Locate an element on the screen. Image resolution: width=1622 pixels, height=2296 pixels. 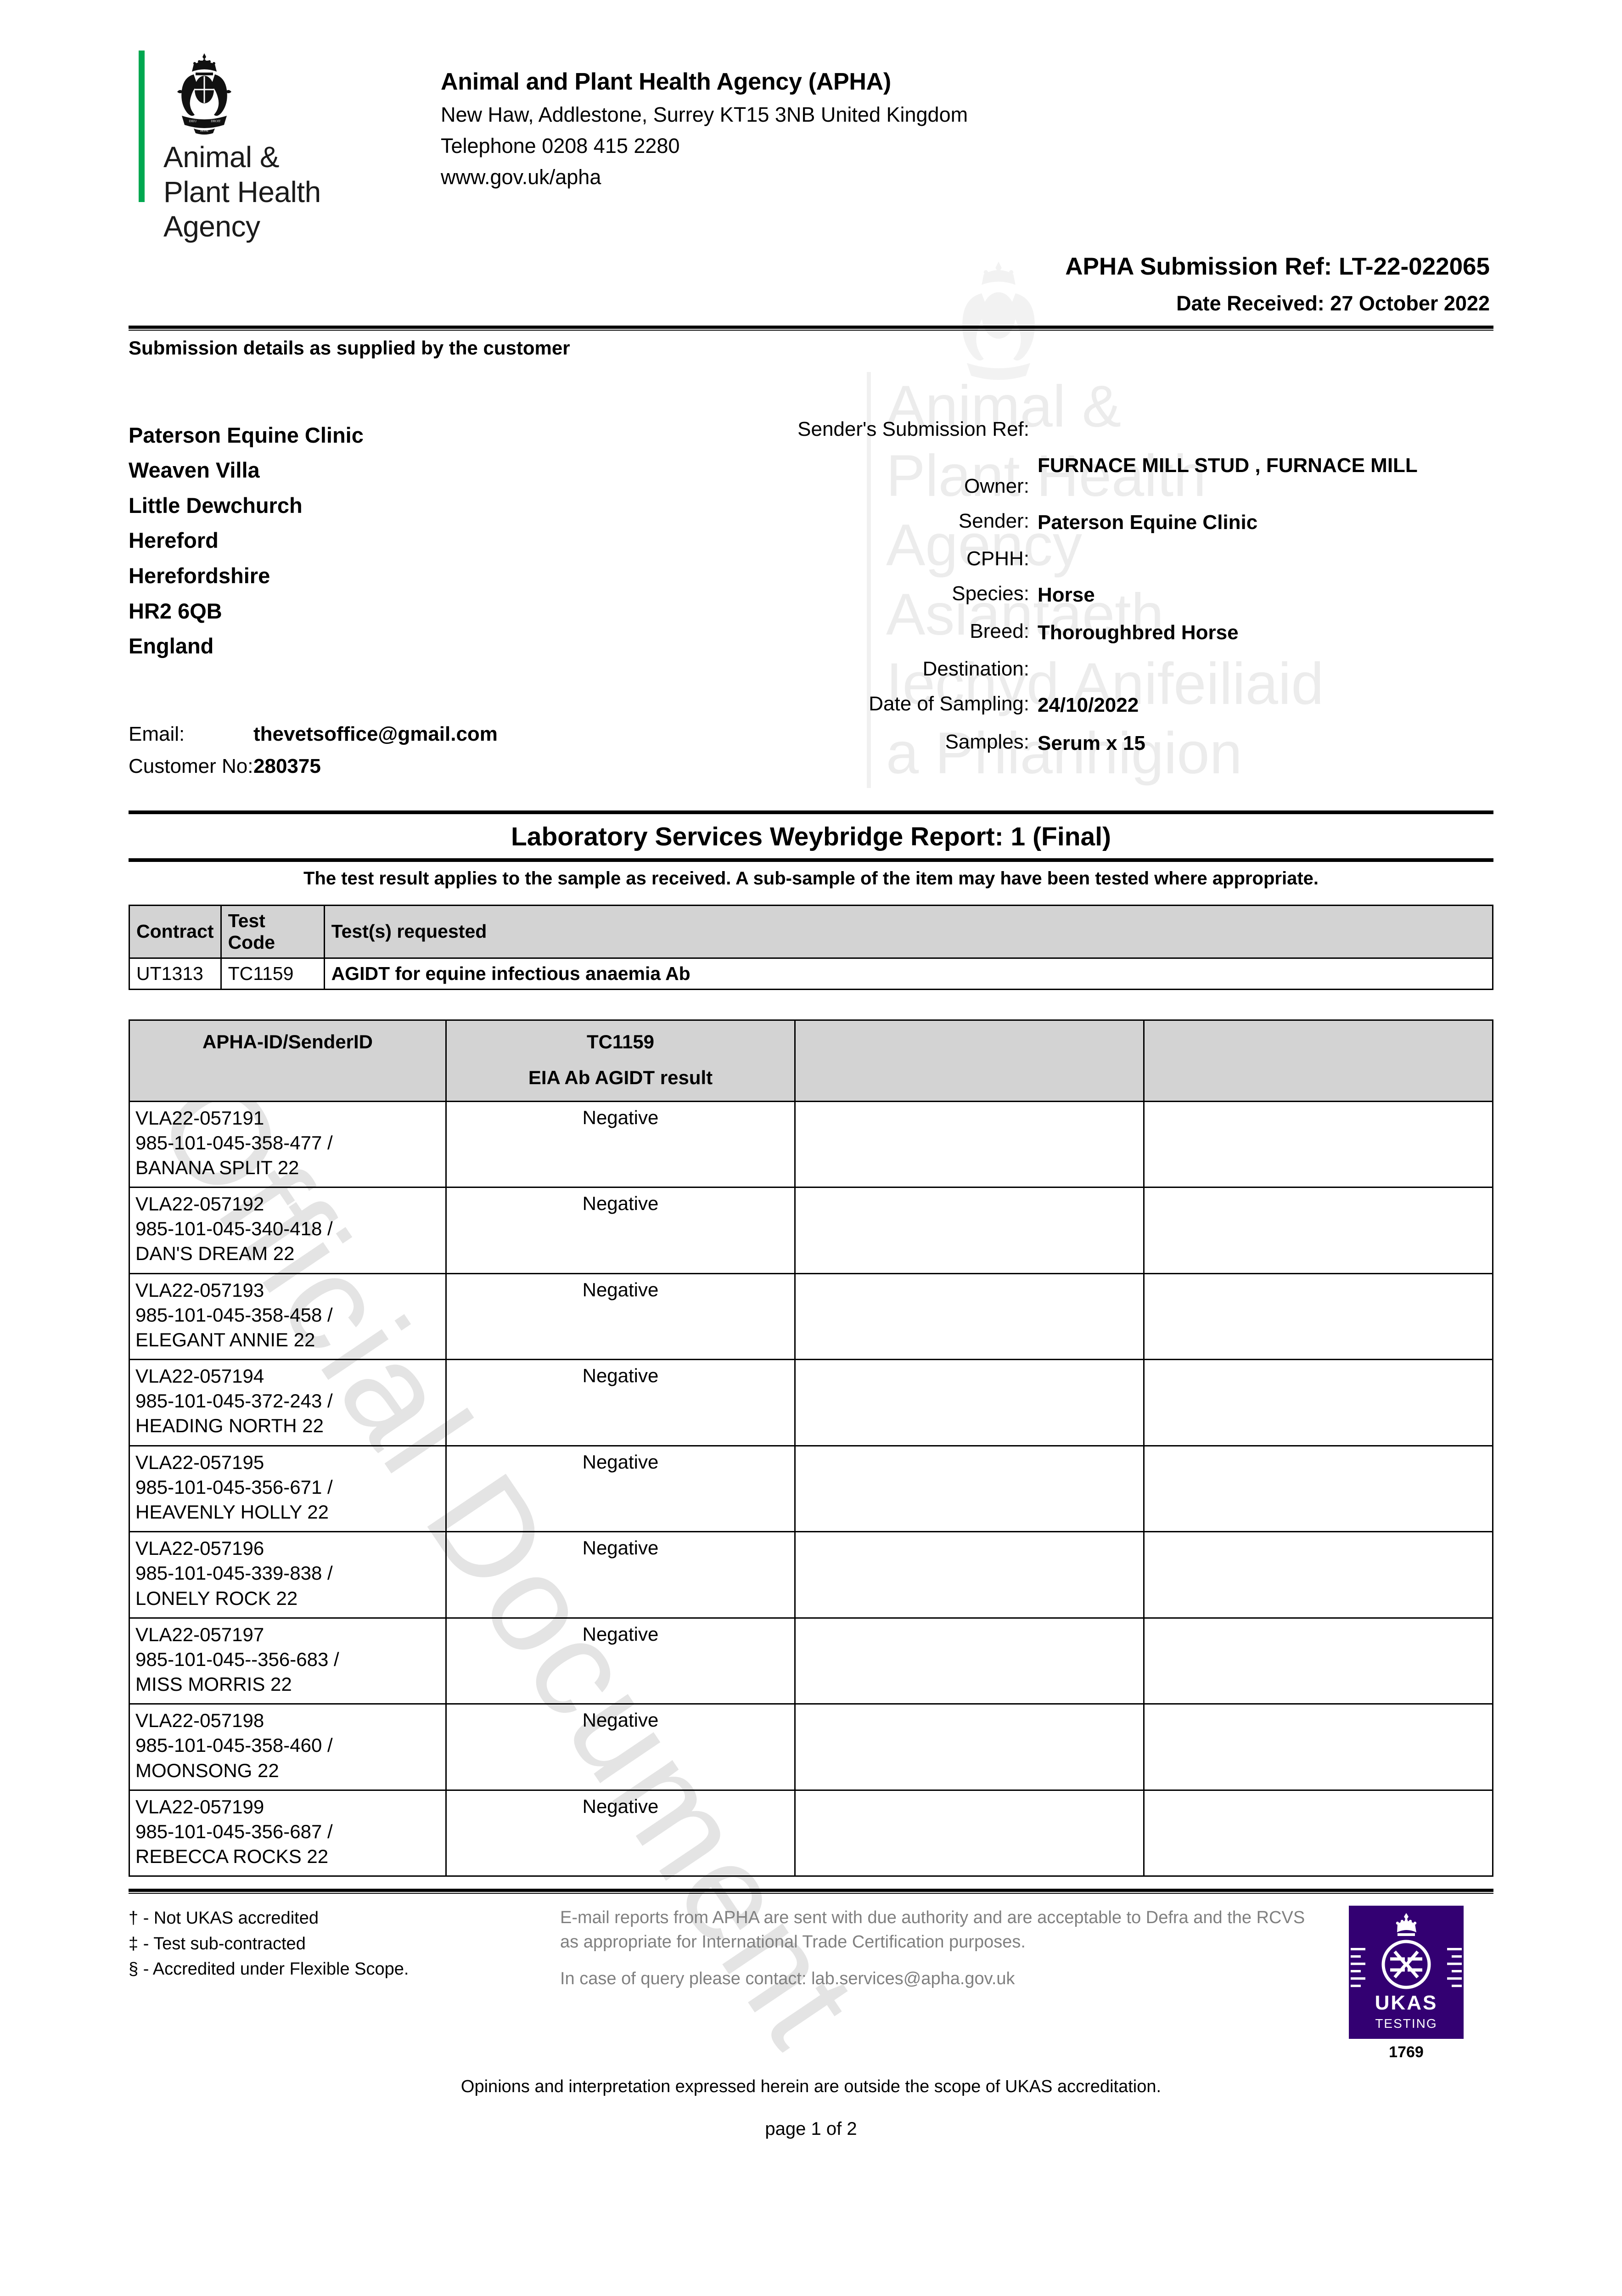
footer-divider is located at coordinates (811, 1891).